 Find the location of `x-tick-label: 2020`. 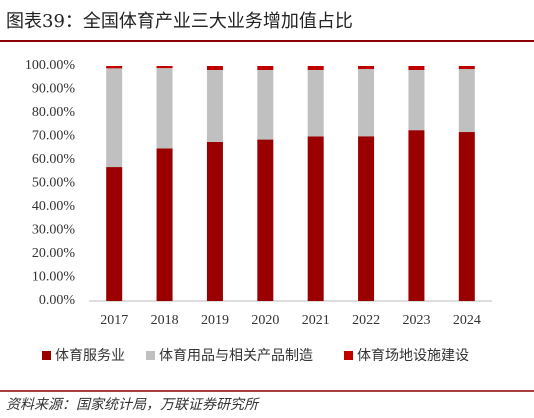

x-tick-label: 2020 is located at coordinates (265, 320).